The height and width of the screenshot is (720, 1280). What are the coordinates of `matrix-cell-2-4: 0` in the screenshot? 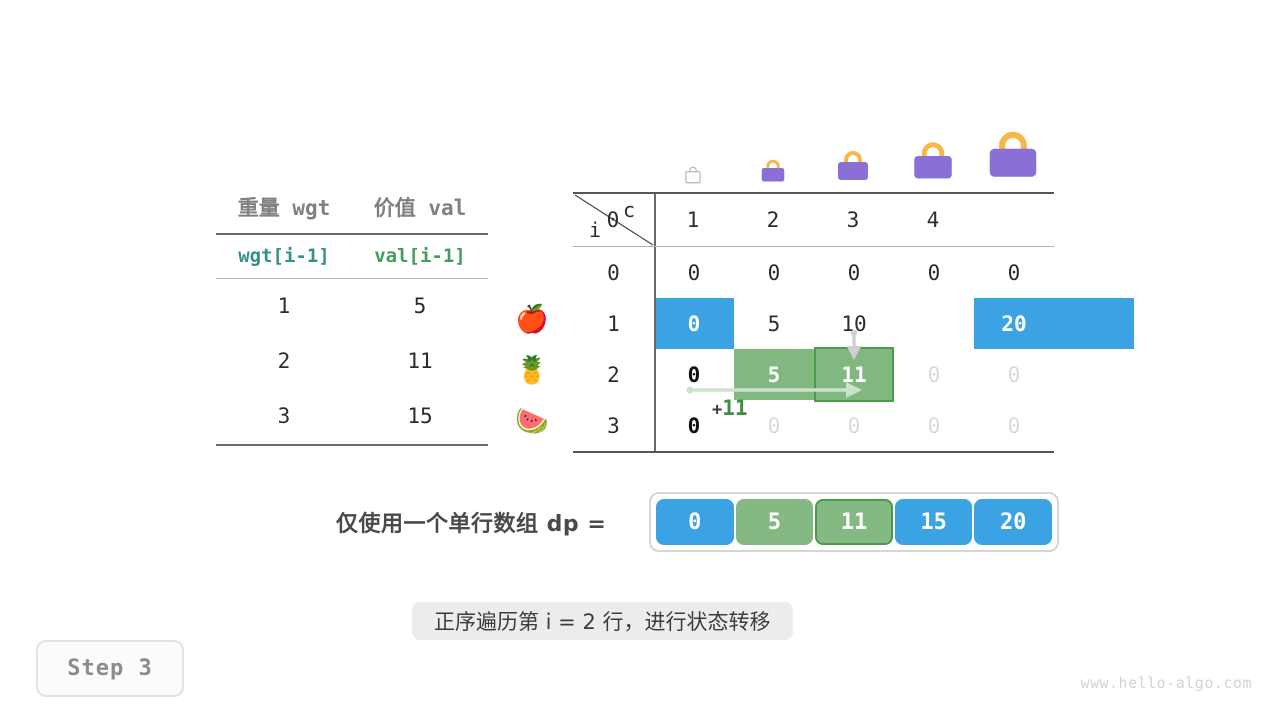 It's located at (1014, 374).